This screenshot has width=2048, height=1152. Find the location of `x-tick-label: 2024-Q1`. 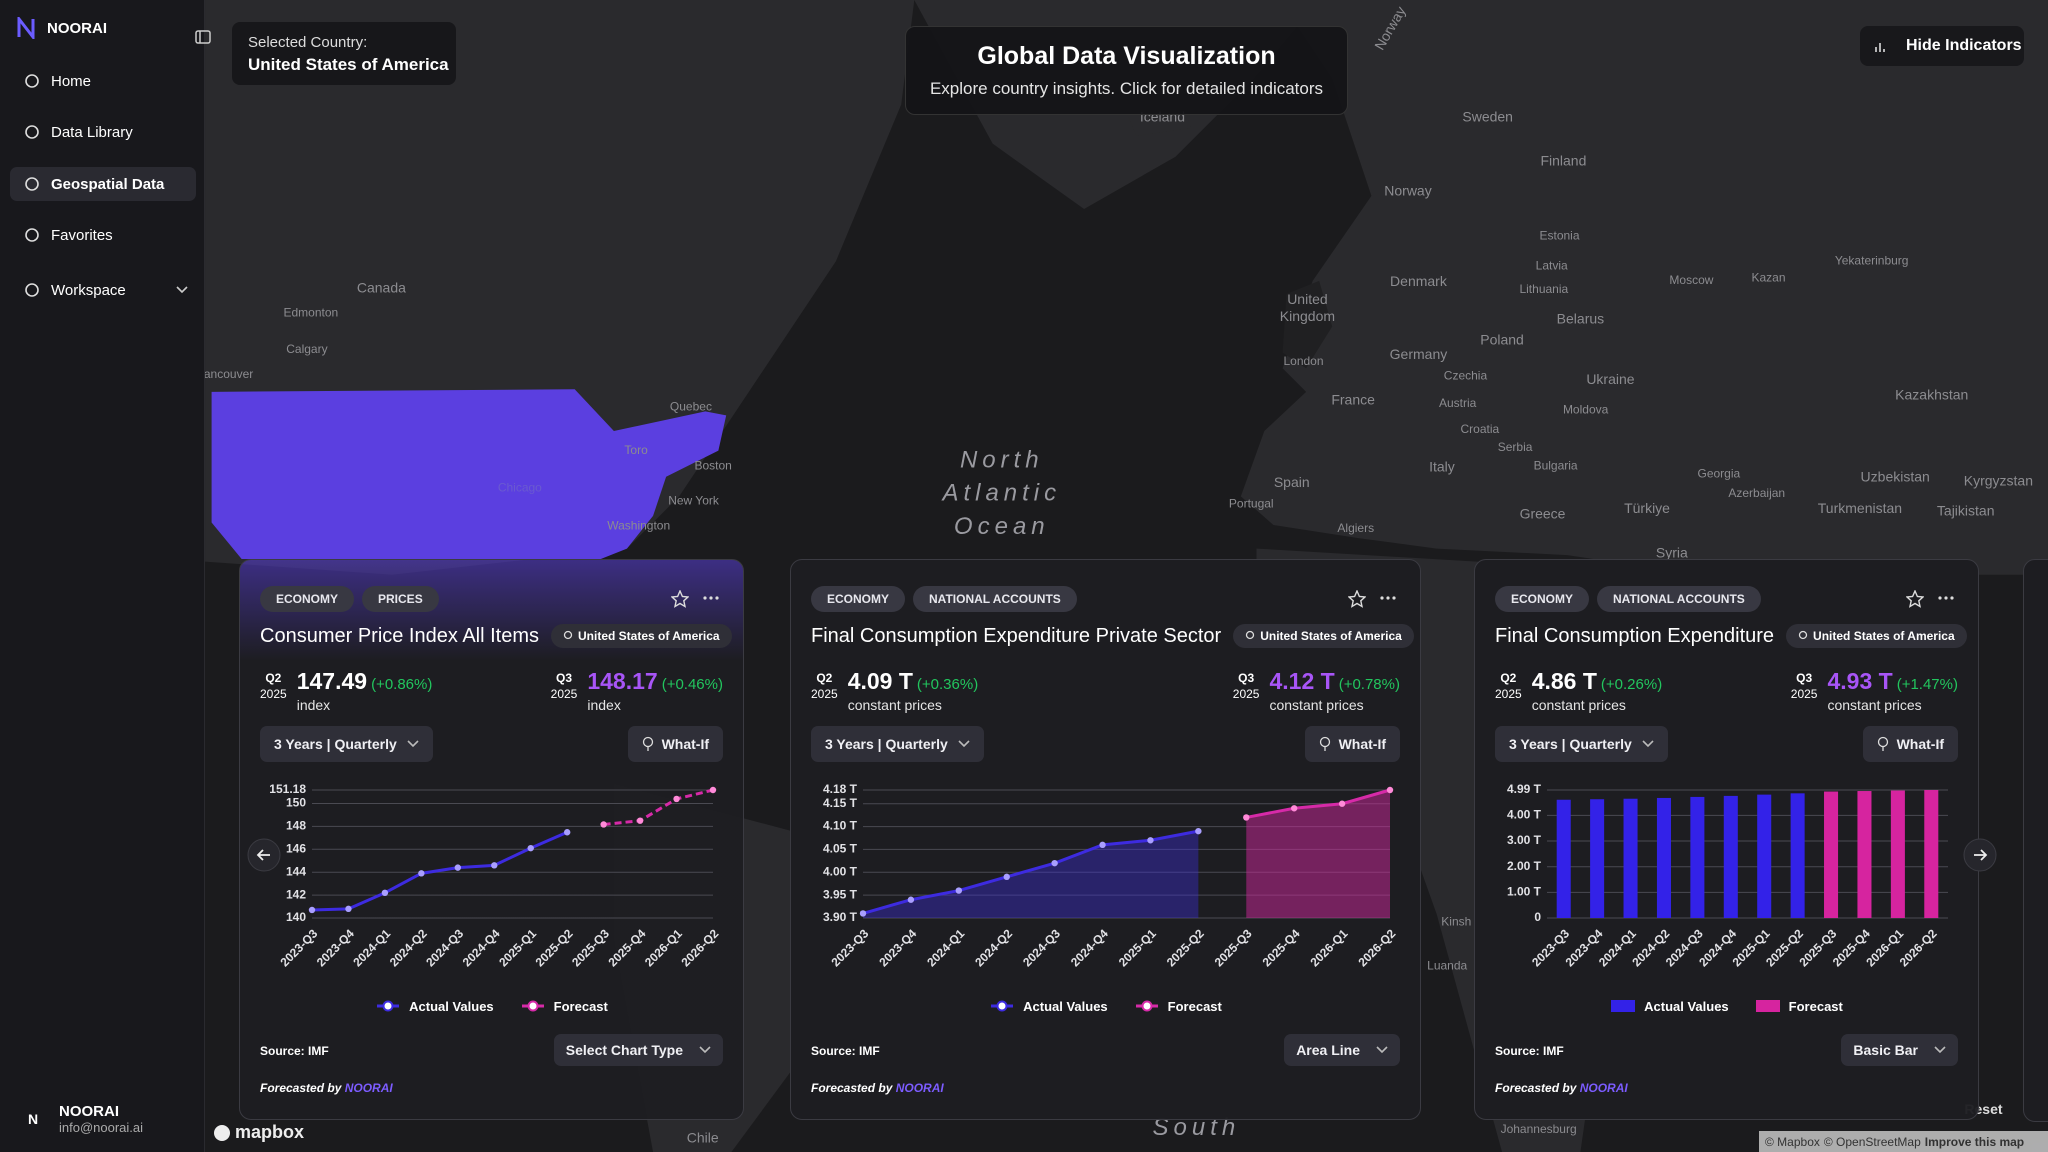

x-tick-label: 2024-Q1 is located at coordinates (371, 947).